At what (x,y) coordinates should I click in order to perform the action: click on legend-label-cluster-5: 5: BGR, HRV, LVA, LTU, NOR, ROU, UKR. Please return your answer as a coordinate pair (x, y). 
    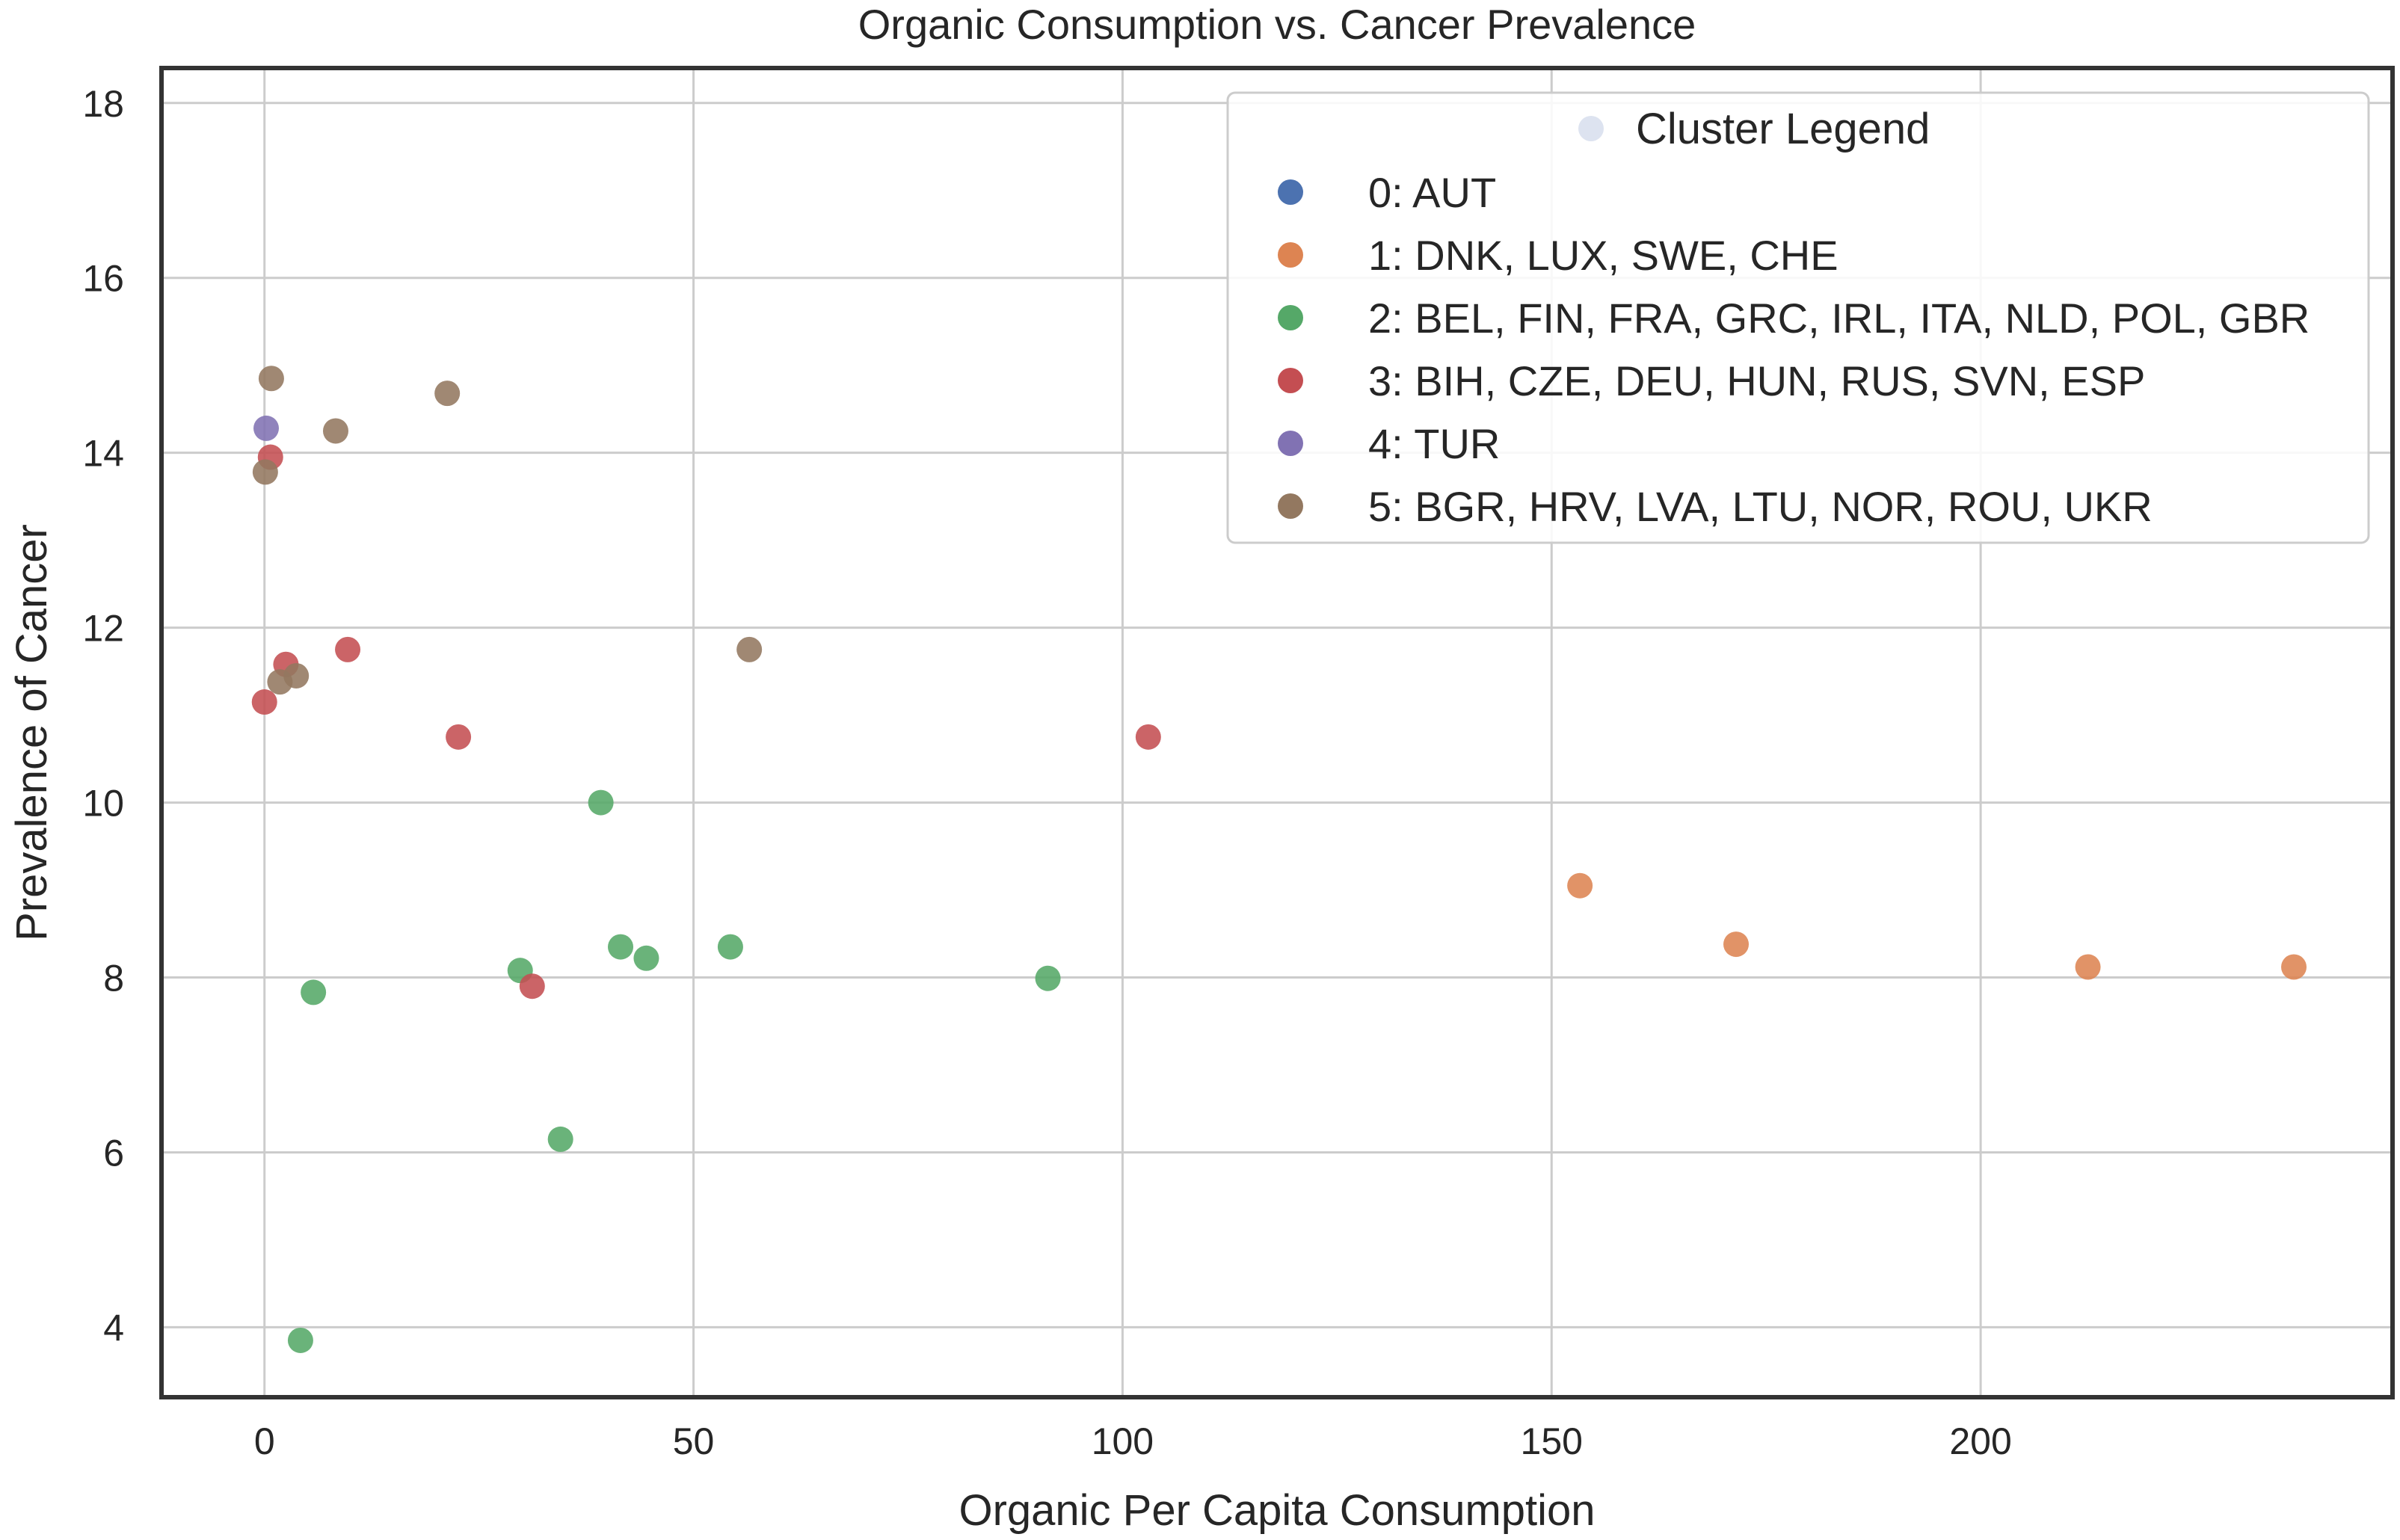
    Looking at the image, I should click on (1760, 506).